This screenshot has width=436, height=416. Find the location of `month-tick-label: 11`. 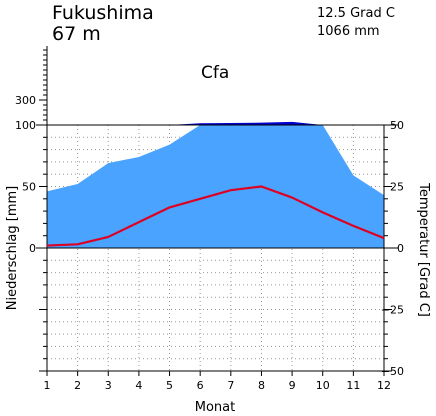

month-tick-label: 11 is located at coordinates (353, 385).